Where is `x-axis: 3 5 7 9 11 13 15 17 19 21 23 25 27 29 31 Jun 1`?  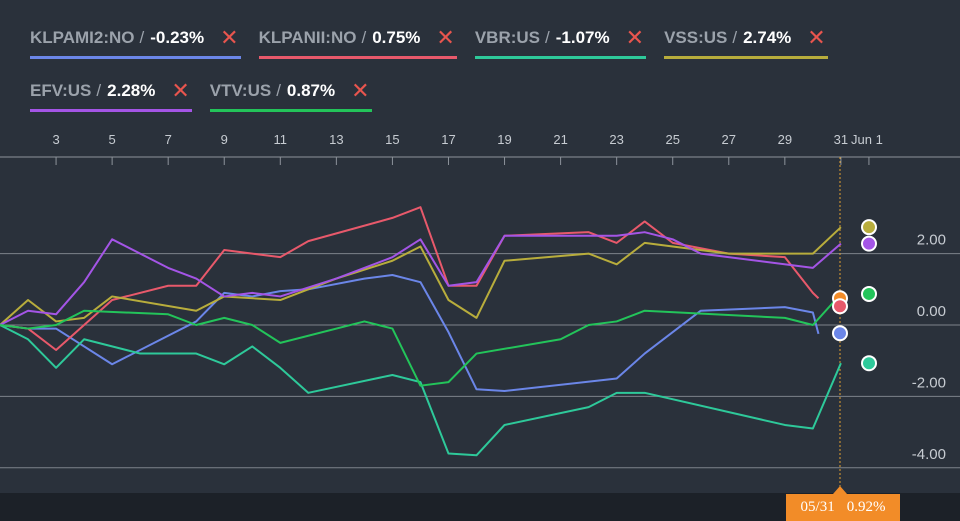
x-axis: 3 5 7 9 11 13 15 17 19 21 23 25 27 29 31 Jun 1 is located at coordinates (467, 148).